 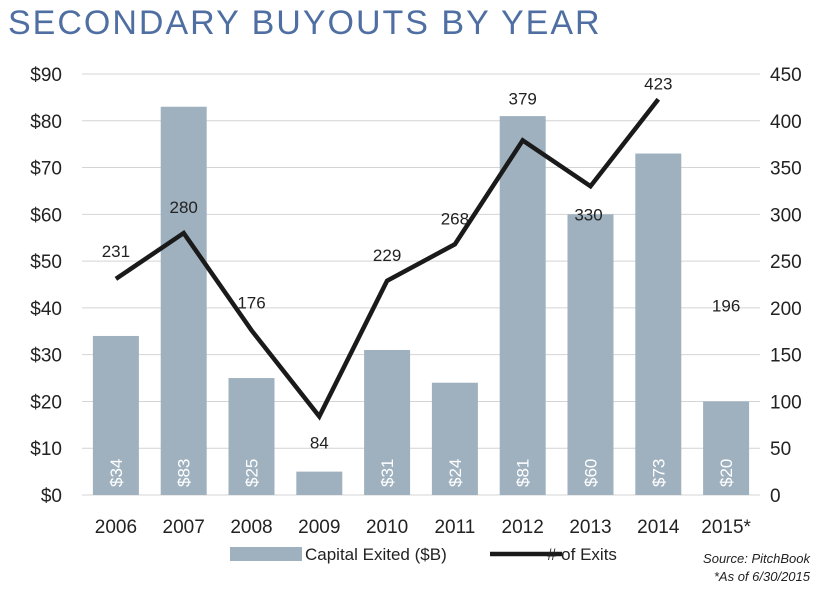 I want to click on x-tick-label: 2015*, so click(x=726, y=527).